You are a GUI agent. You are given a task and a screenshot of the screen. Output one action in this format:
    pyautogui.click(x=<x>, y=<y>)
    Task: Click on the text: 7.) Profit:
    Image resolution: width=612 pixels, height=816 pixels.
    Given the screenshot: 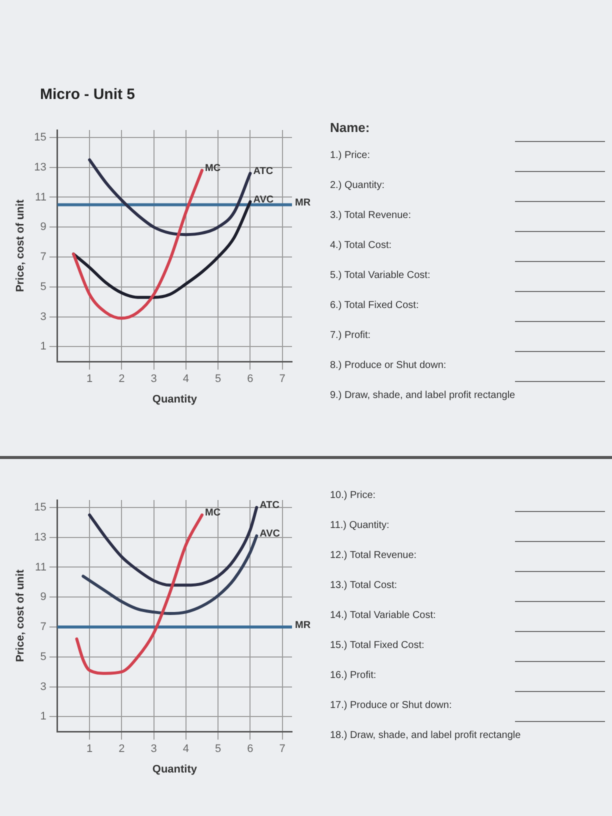 What is the action you would take?
    pyautogui.click(x=350, y=335)
    